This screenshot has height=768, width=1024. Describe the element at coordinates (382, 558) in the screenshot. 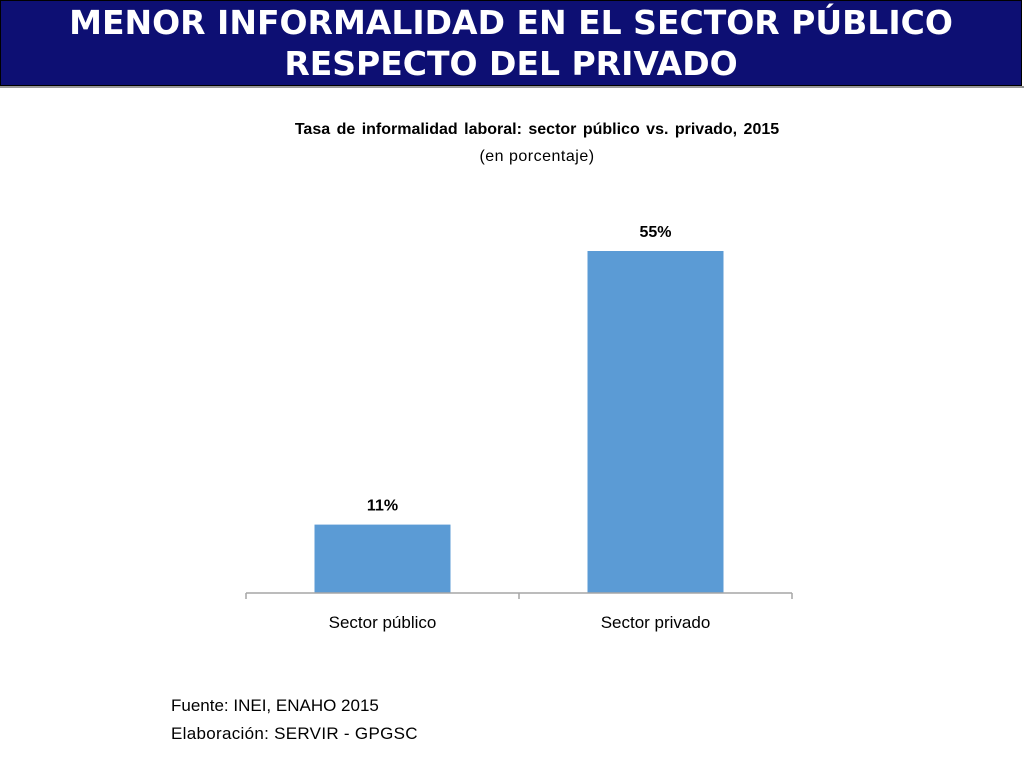

I see `bar-sector-publico` at that location.